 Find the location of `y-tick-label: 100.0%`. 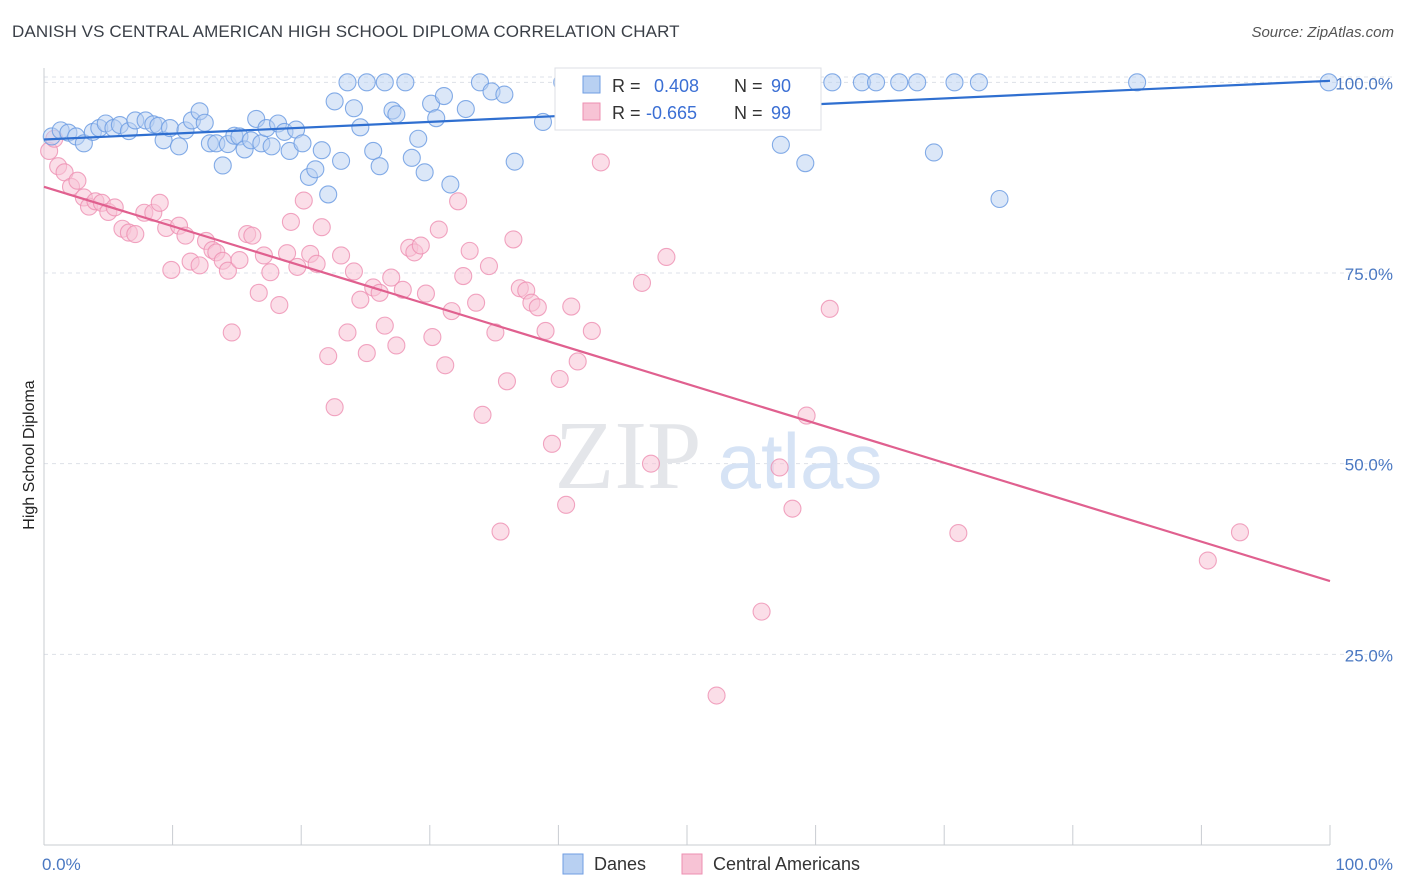

y-tick-label: 100.0% is located at coordinates (1364, 83).